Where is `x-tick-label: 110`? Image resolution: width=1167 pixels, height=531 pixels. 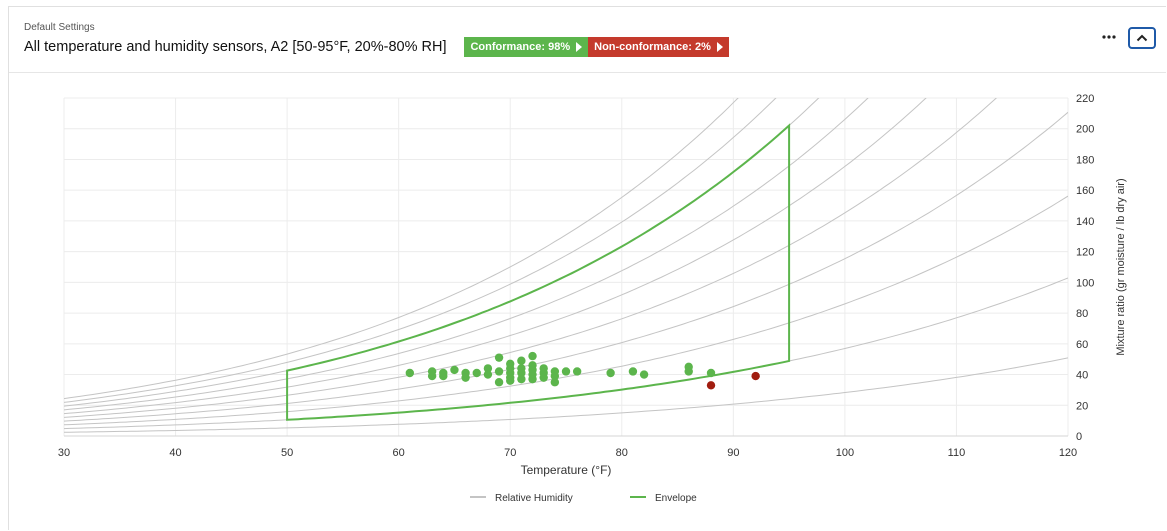
x-tick-label: 110 is located at coordinates (957, 453).